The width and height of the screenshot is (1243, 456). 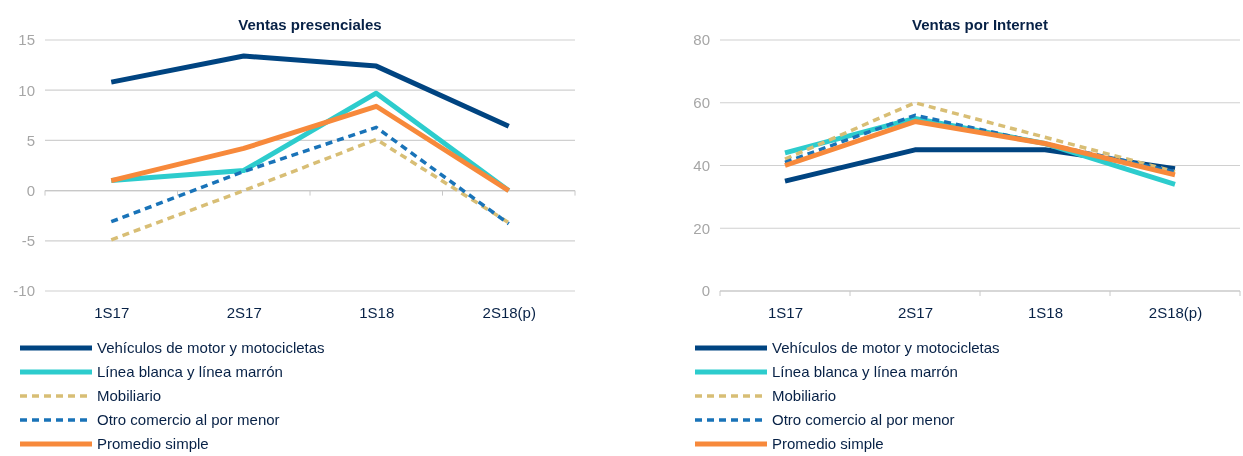 I want to click on y-tick-label: 10, so click(x=26, y=90).